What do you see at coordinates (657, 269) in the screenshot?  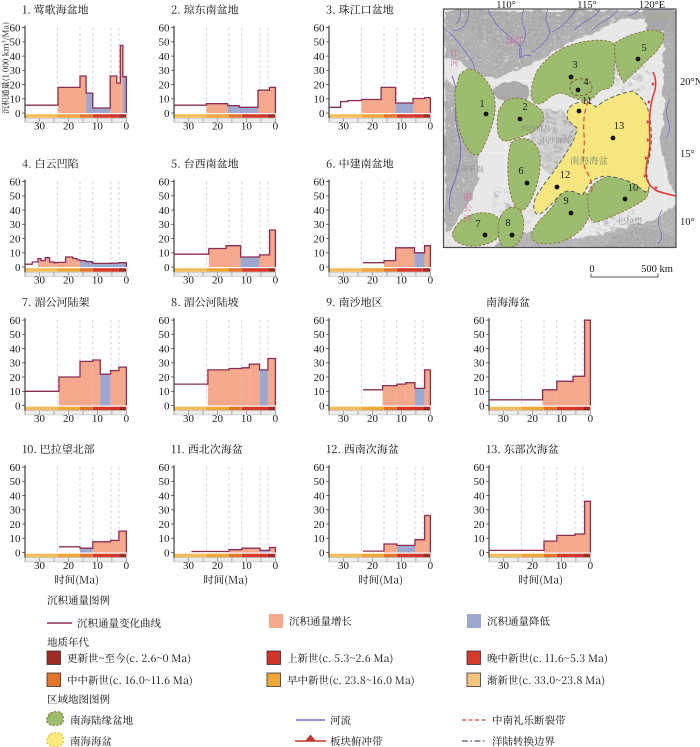 I see `svg-text: 500 km` at bounding box center [657, 269].